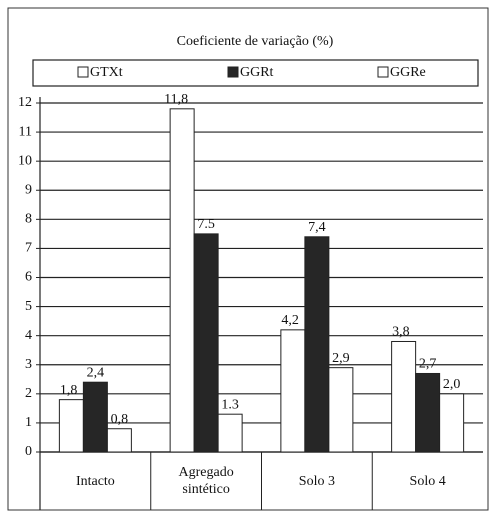  Describe the element at coordinates (28, 277) in the screenshot. I see `y-tick-label: 6` at that location.